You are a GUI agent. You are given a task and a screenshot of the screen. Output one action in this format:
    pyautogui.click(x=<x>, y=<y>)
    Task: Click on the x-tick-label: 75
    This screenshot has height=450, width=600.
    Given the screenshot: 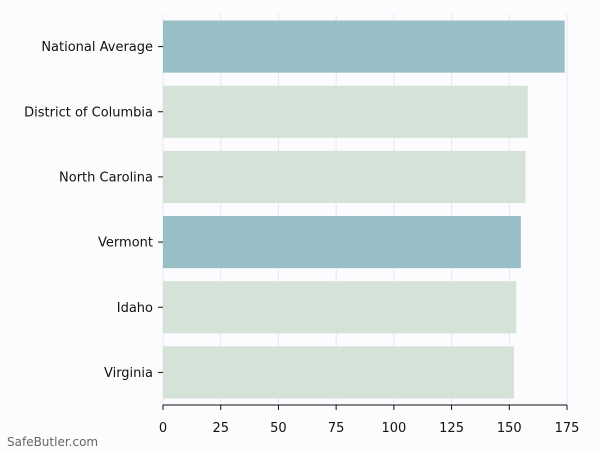 What is the action you would take?
    pyautogui.click(x=336, y=428)
    